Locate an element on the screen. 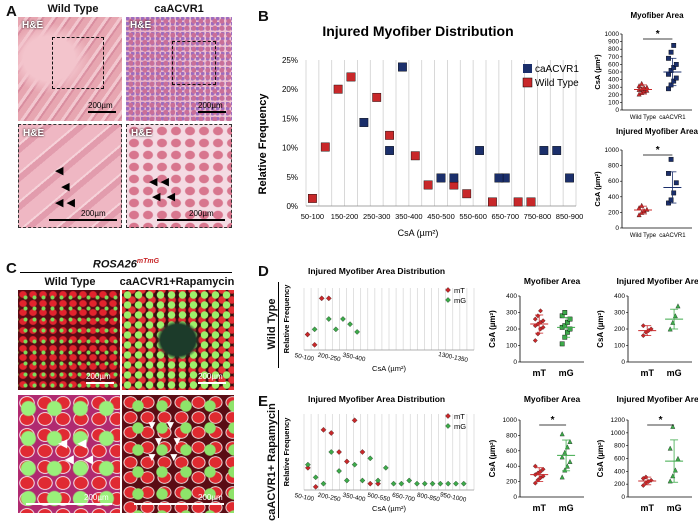 Image resolution: width=700 pixels, height=523 pixels. panel-label-e: E is located at coordinates (263, 401).